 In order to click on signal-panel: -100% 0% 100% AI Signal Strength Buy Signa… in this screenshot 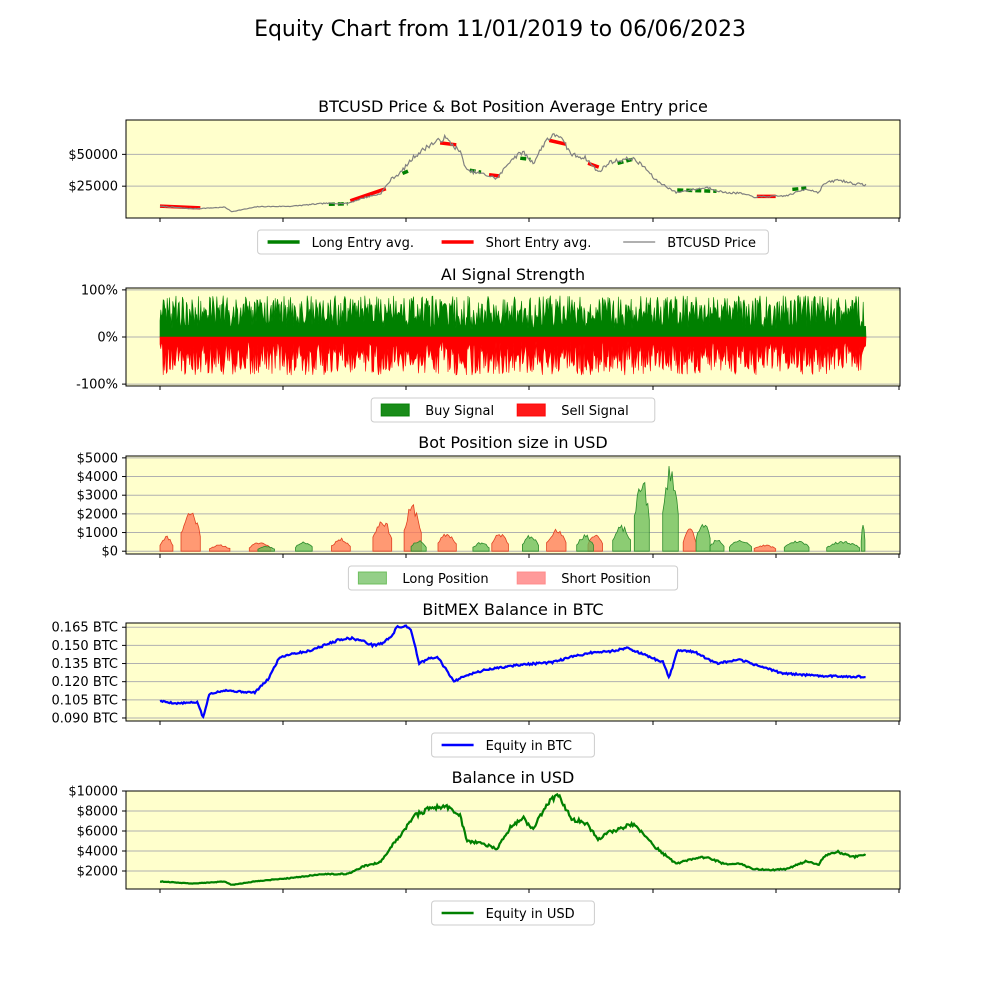, I will do `click(488, 344)`.